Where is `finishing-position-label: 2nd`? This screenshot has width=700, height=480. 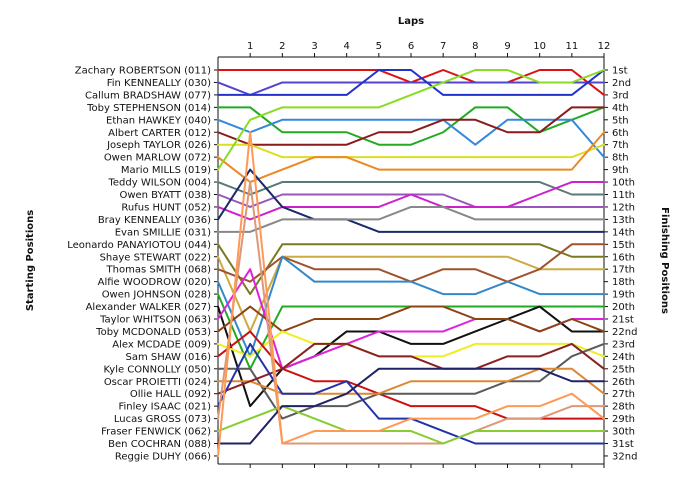
finishing-position-label: 2nd is located at coordinates (621, 83).